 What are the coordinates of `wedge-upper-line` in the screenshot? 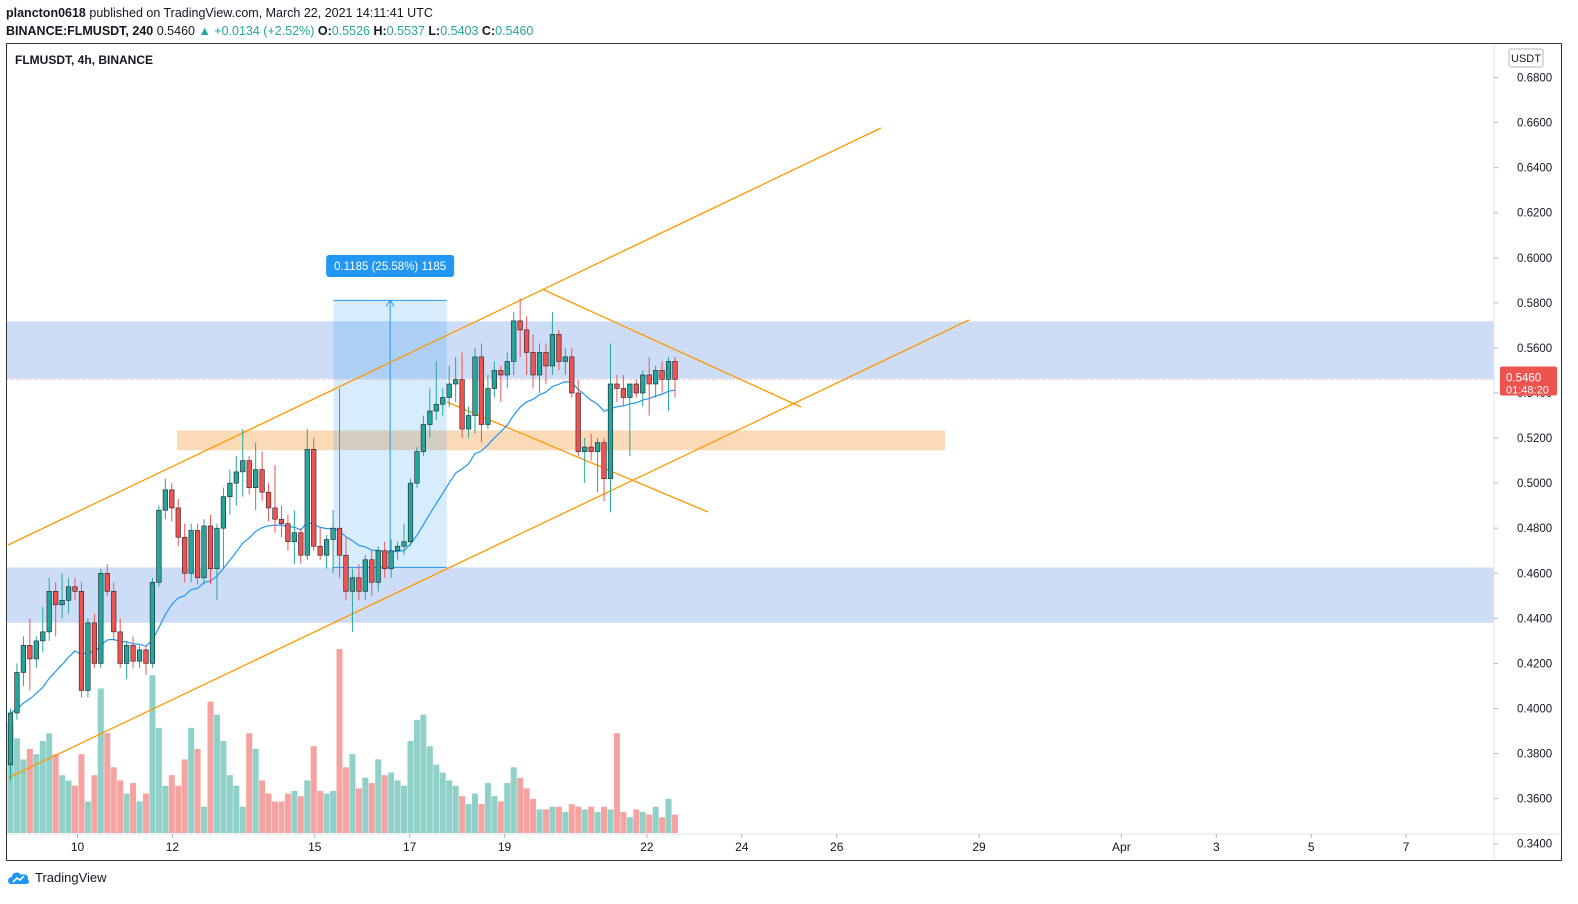 It's located at (671, 348).